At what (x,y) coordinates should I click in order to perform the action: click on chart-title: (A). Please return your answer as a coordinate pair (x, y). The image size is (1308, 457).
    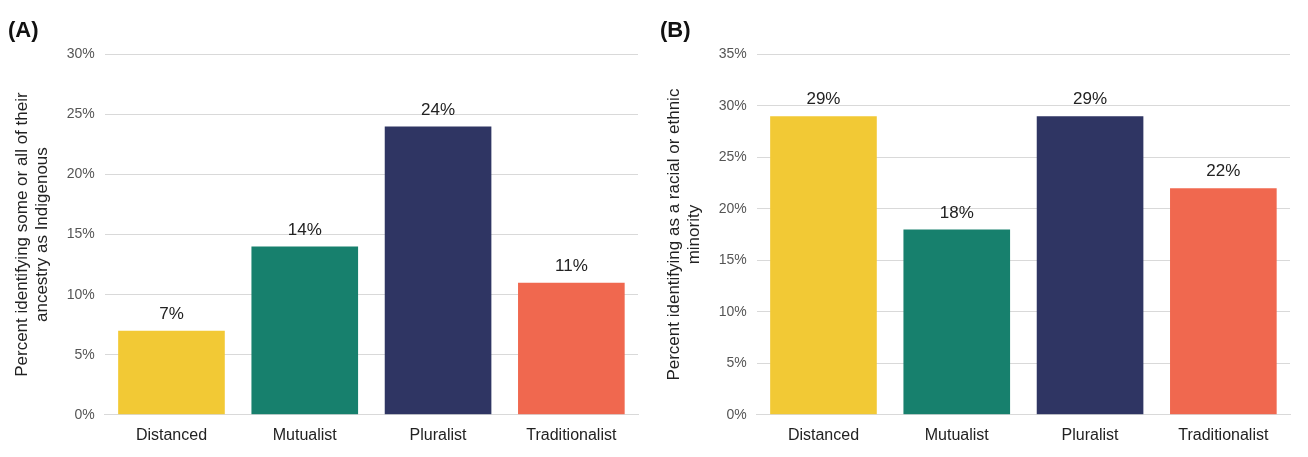
    Looking at the image, I should click on (23, 30).